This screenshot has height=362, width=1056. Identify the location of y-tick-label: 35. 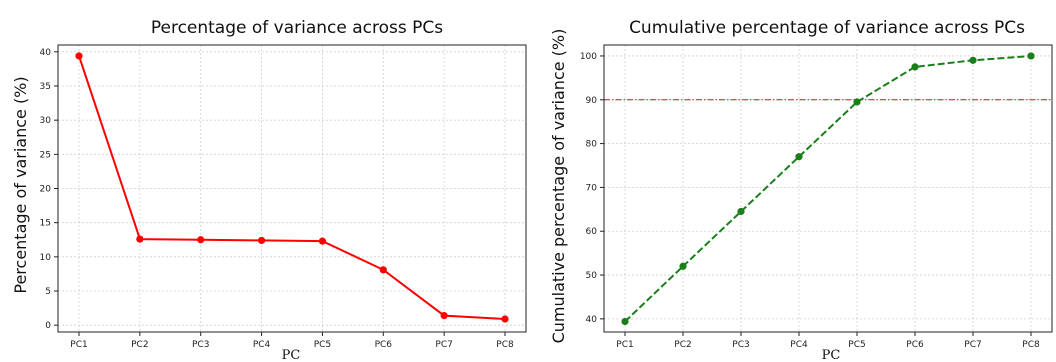
(45, 87).